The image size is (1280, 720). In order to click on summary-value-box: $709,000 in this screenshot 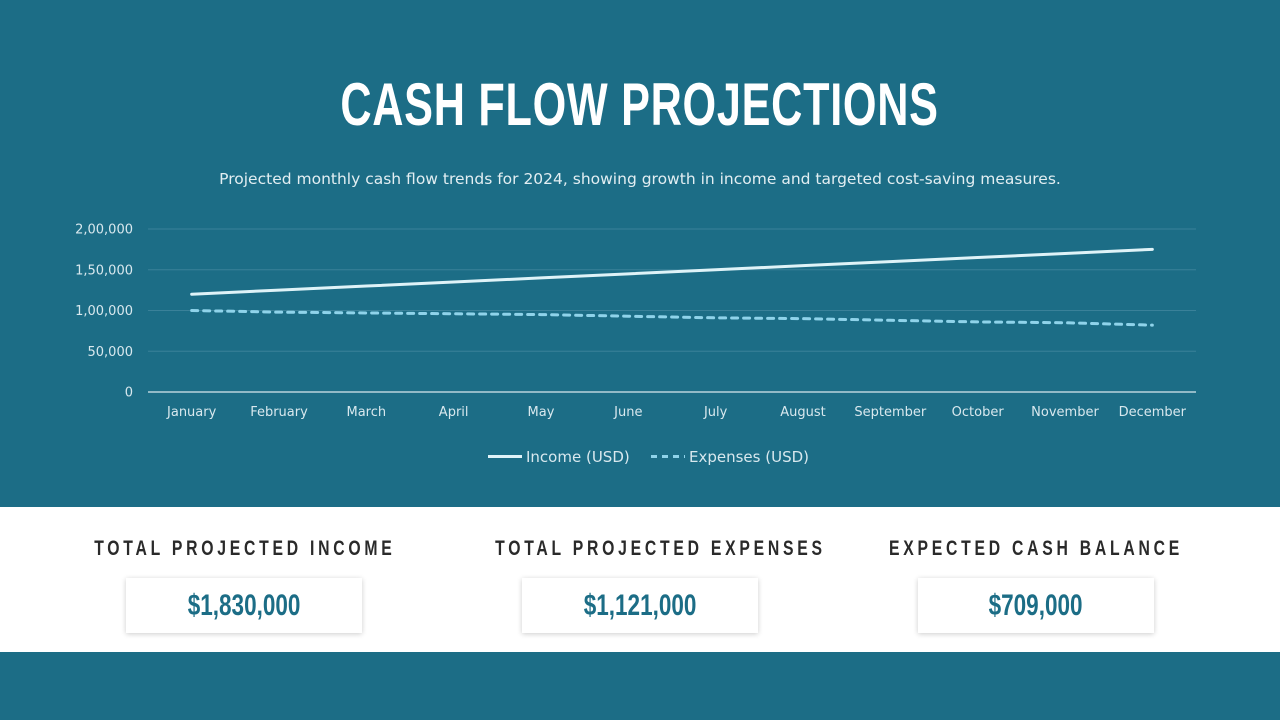, I will do `click(1036, 605)`.